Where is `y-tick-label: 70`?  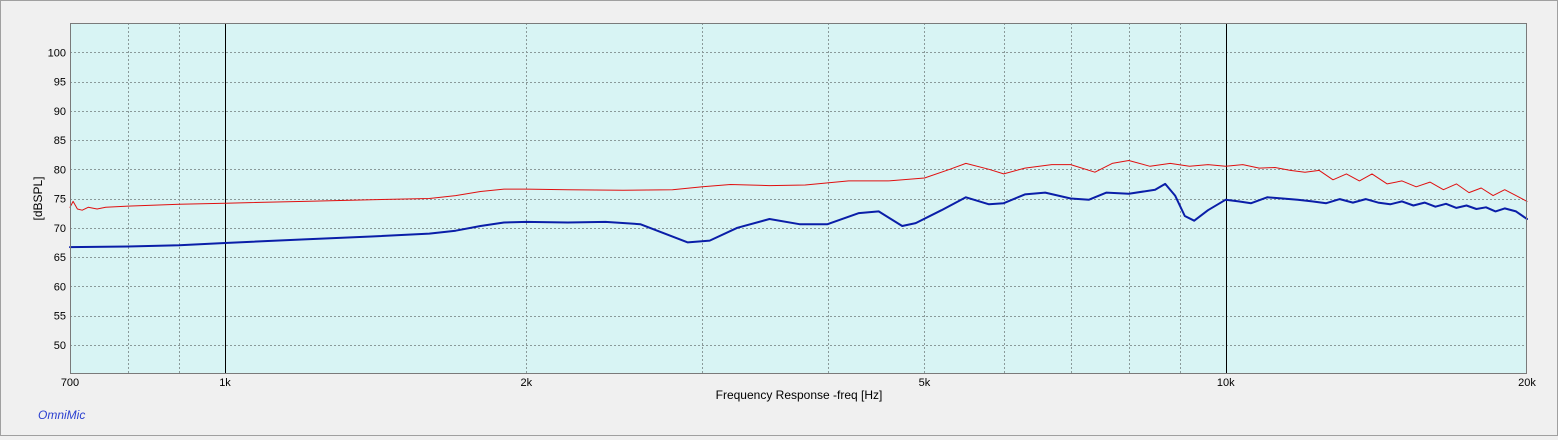 y-tick-label: 70 is located at coordinates (60, 229).